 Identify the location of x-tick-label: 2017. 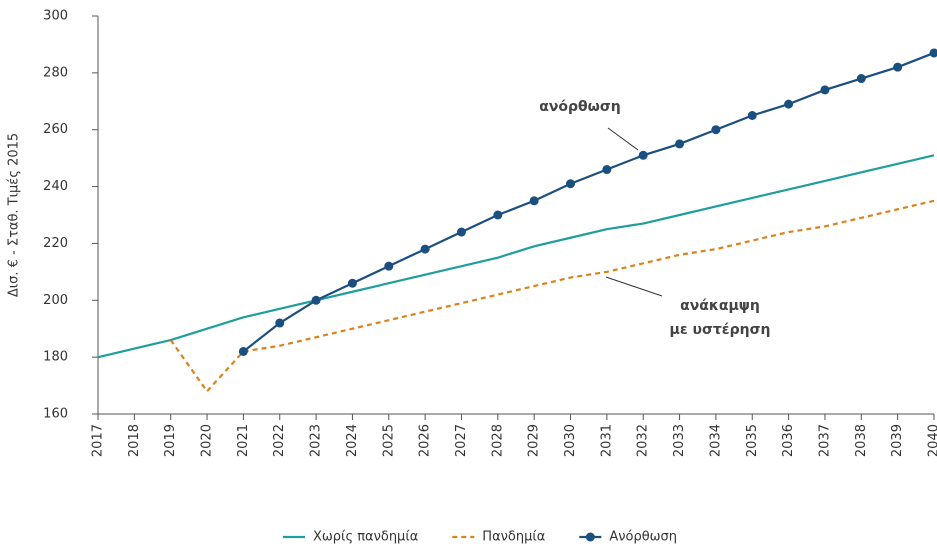
(98, 440).